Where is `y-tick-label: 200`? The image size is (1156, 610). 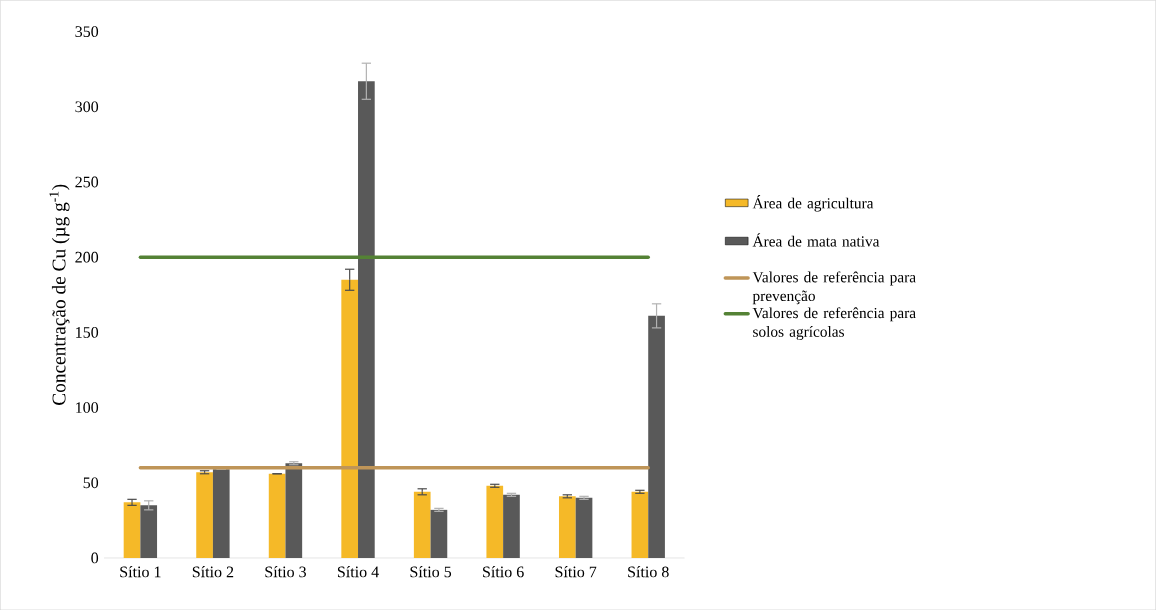 y-tick-label: 200 is located at coordinates (87, 257).